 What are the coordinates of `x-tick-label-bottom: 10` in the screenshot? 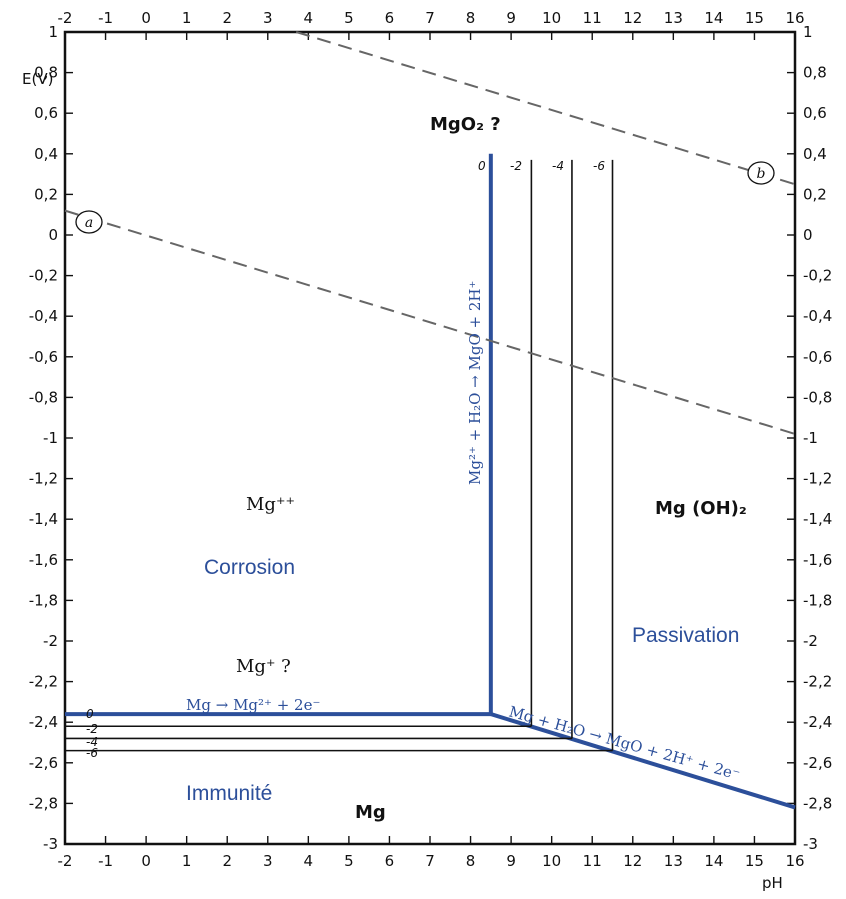 It's located at (551, 861).